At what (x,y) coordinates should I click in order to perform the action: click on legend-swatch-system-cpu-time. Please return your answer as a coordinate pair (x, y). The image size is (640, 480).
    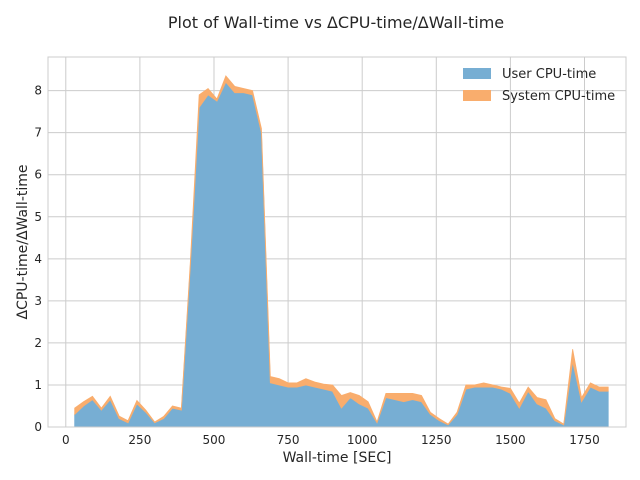
    Looking at the image, I should click on (477, 95).